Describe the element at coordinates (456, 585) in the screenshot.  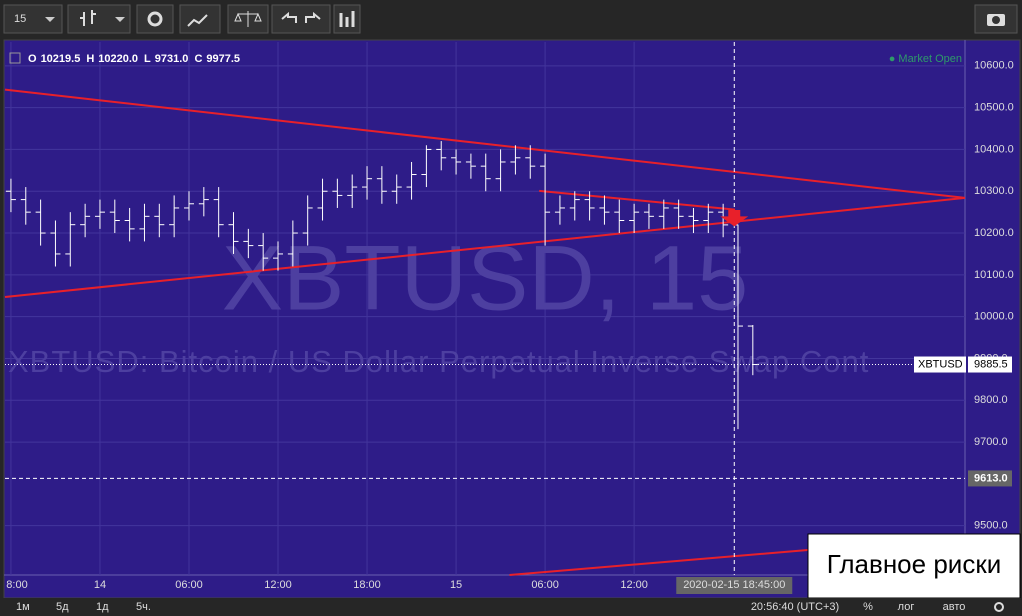
I see `x-tick-label: 15` at that location.